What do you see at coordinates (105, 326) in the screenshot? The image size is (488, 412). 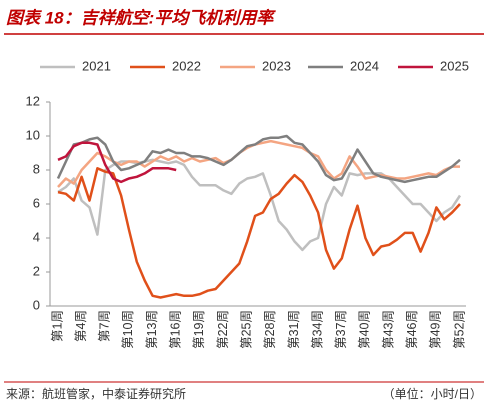 I see `x-tick-label: 第7周` at bounding box center [105, 326].